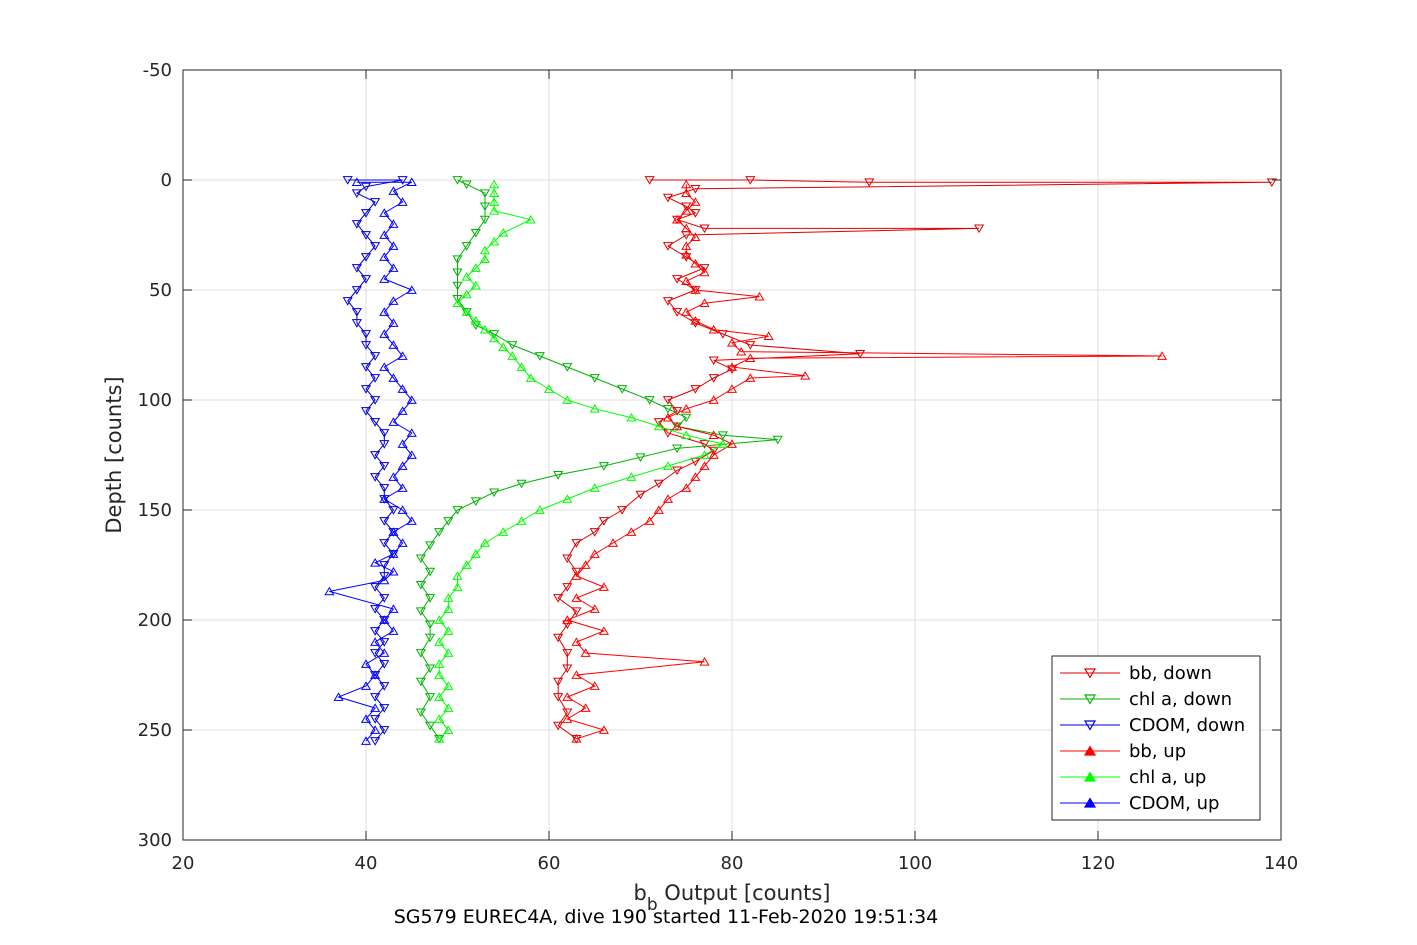 The width and height of the screenshot is (1417, 945). I want to click on y-tick-label: 50, so click(160, 290).